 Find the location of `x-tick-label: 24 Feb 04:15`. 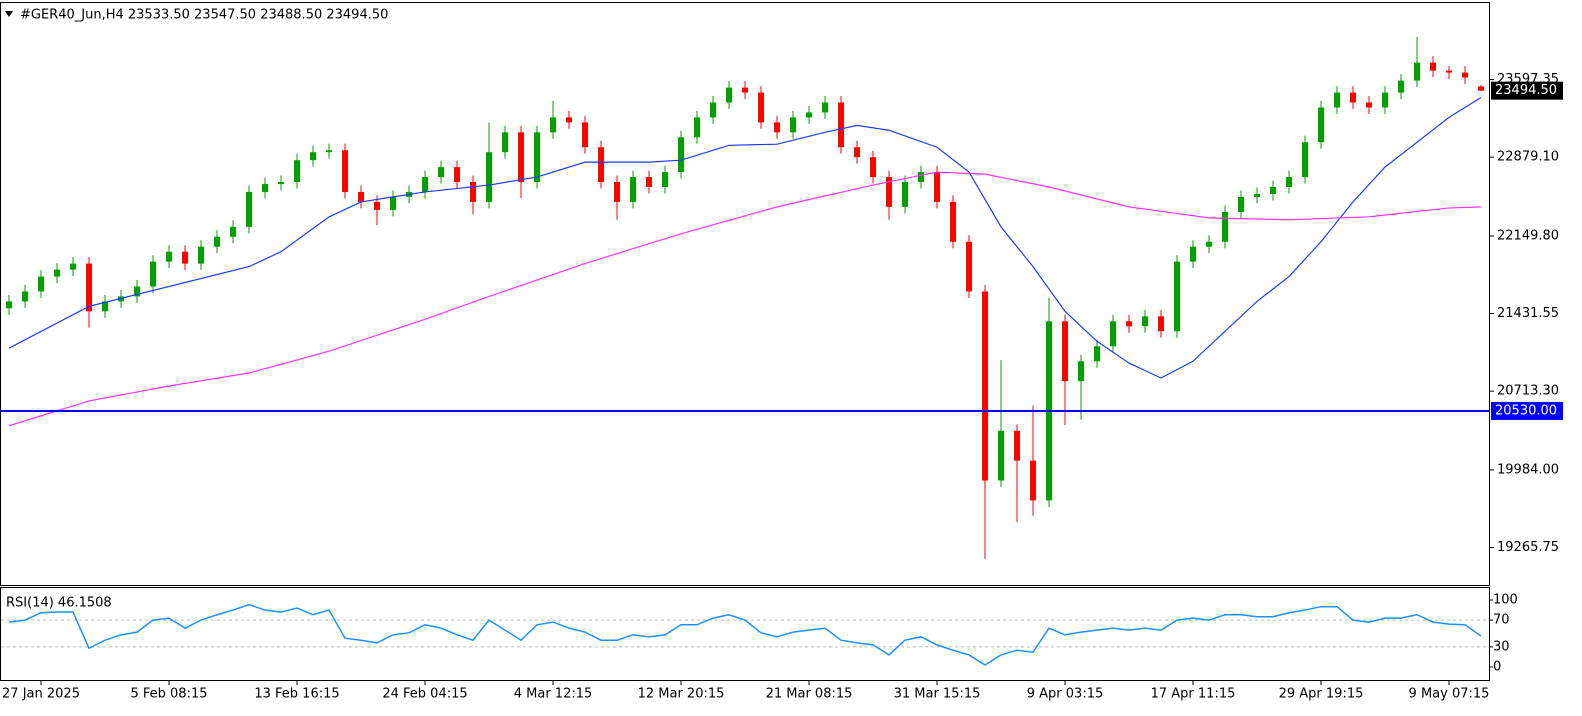

x-tick-label: 24 Feb 04:15 is located at coordinates (424, 694).